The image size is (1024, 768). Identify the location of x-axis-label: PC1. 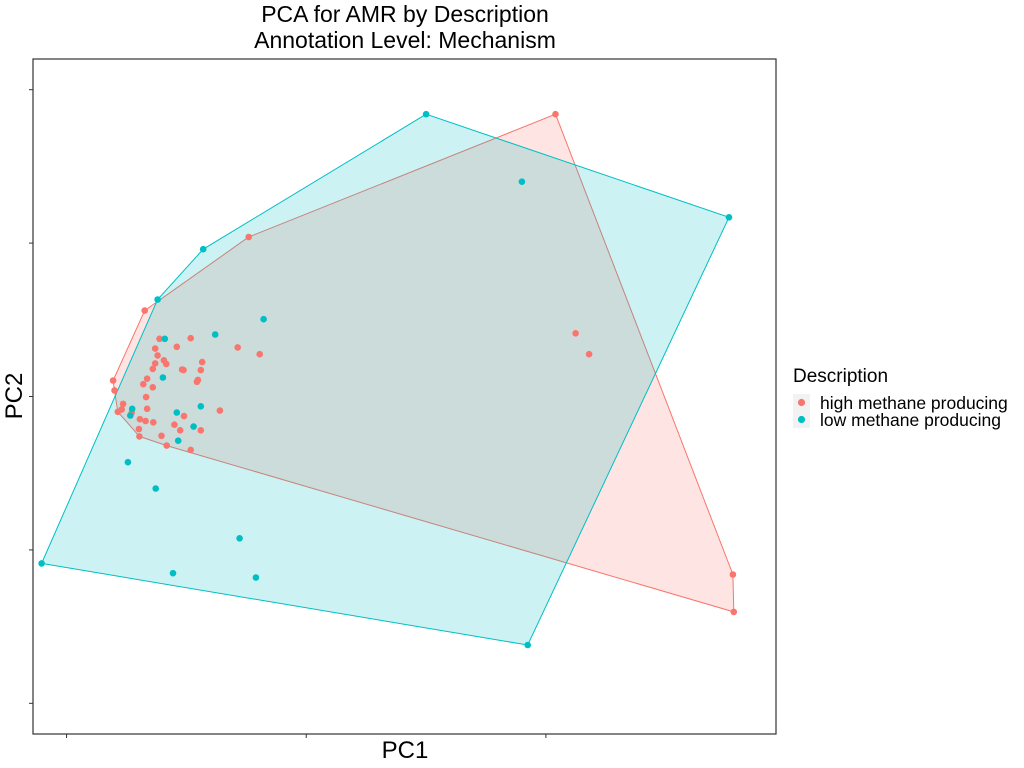
(405, 750).